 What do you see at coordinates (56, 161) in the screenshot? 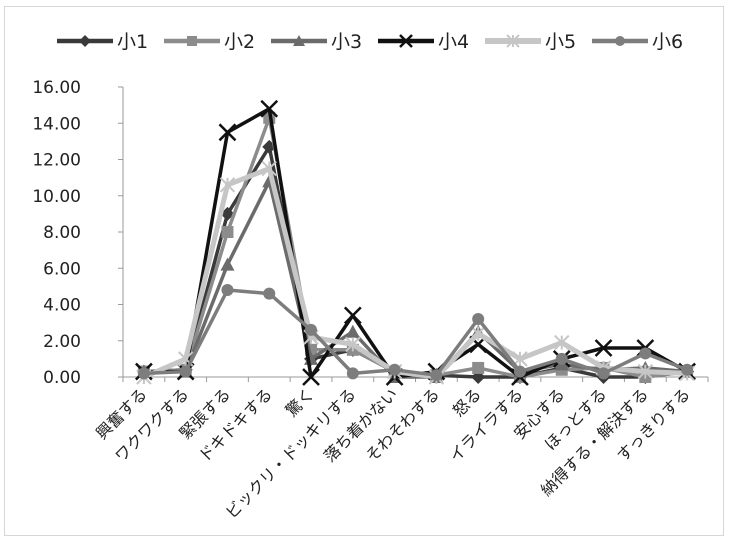
I see `y-tick-label: 12.00` at bounding box center [56, 161].